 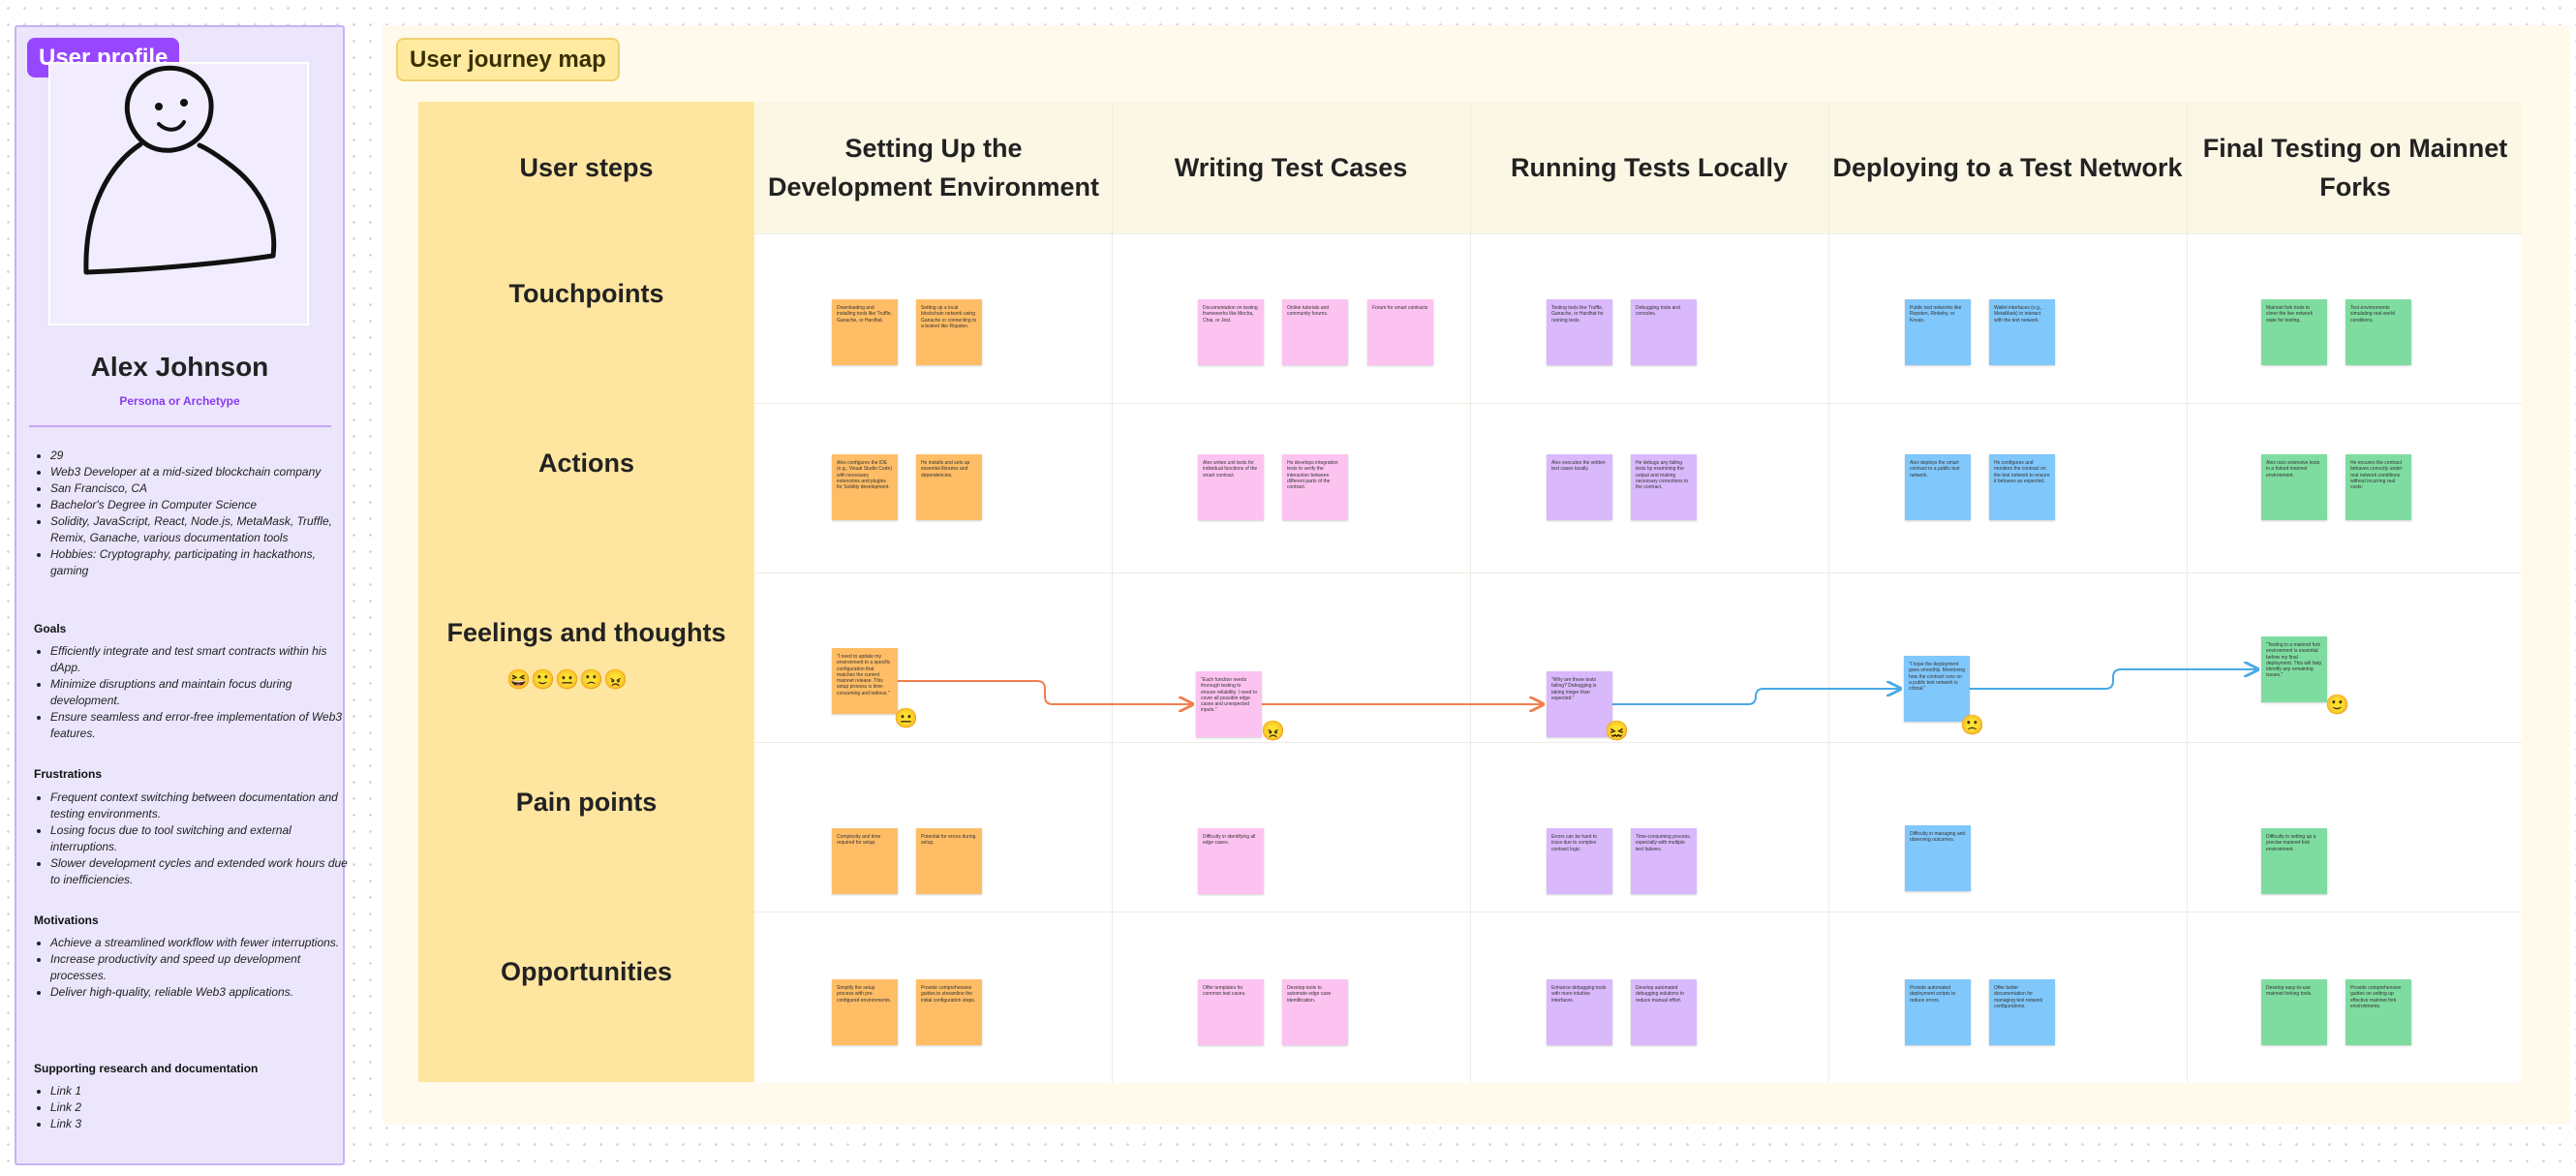 I want to click on mood-sad-icon: 🙁, so click(x=1972, y=725).